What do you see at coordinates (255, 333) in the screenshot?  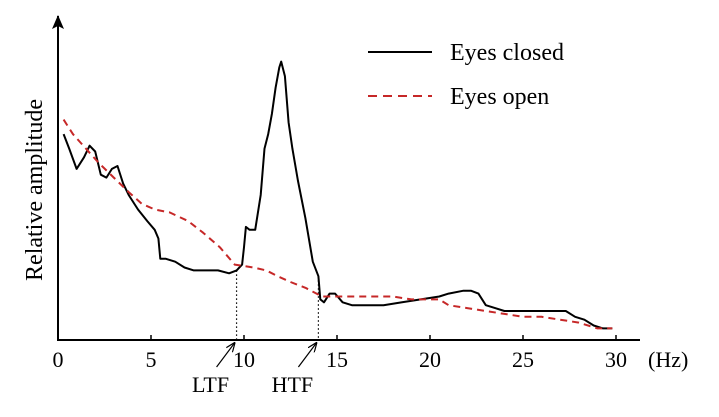 I see `annotation-group: LTF HTF` at bounding box center [255, 333].